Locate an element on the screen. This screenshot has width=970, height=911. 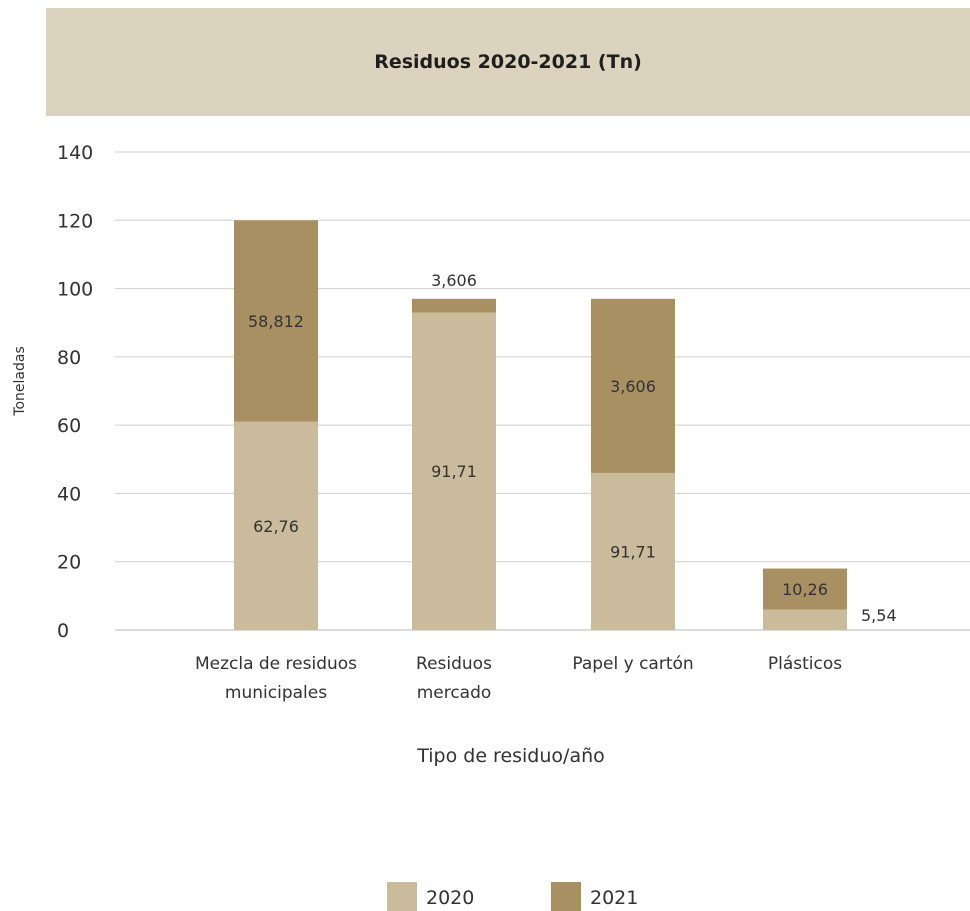
bar-0-series-2021 is located at coordinates (276, 321).